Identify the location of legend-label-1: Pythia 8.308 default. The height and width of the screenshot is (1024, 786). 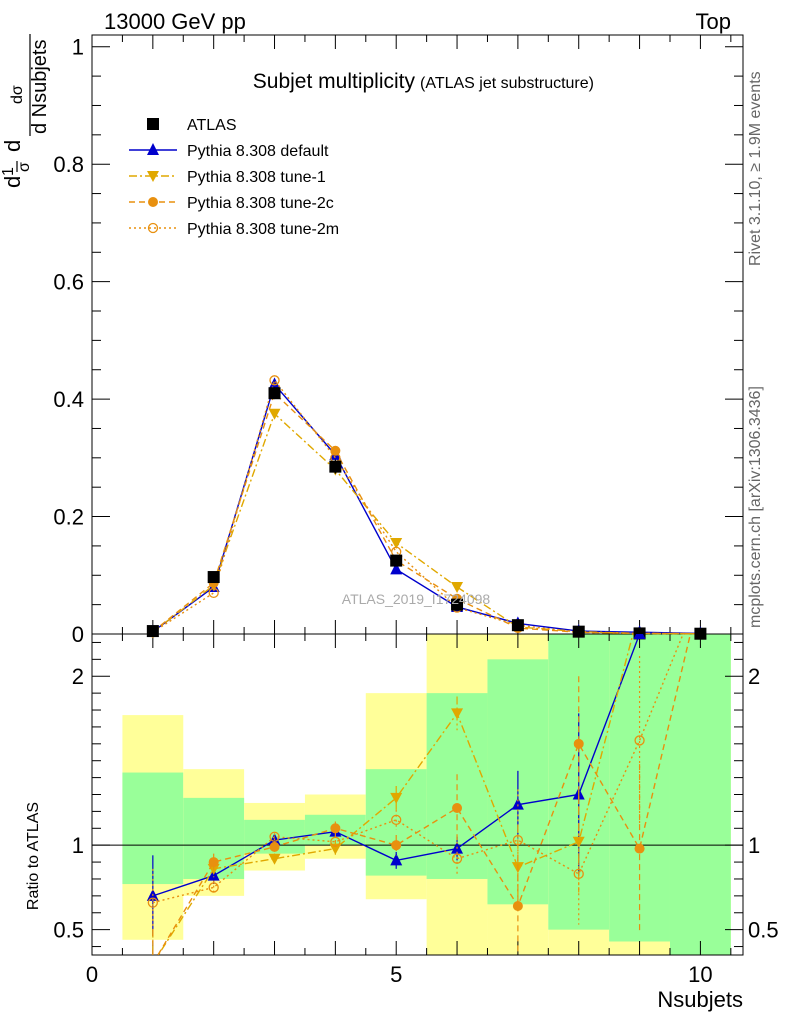
(258, 151).